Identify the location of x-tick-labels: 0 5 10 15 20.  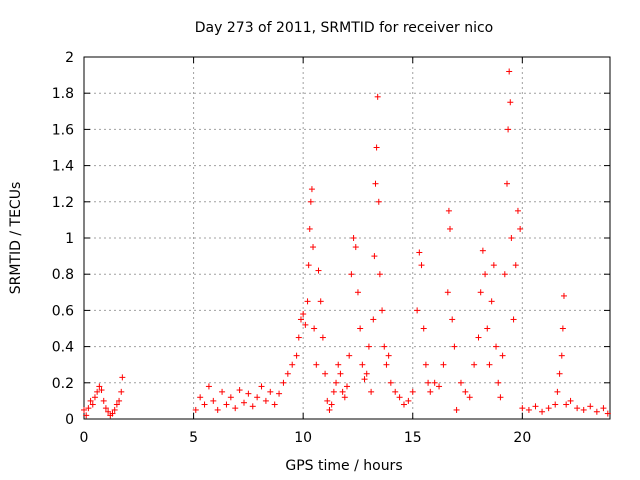
(306, 438).